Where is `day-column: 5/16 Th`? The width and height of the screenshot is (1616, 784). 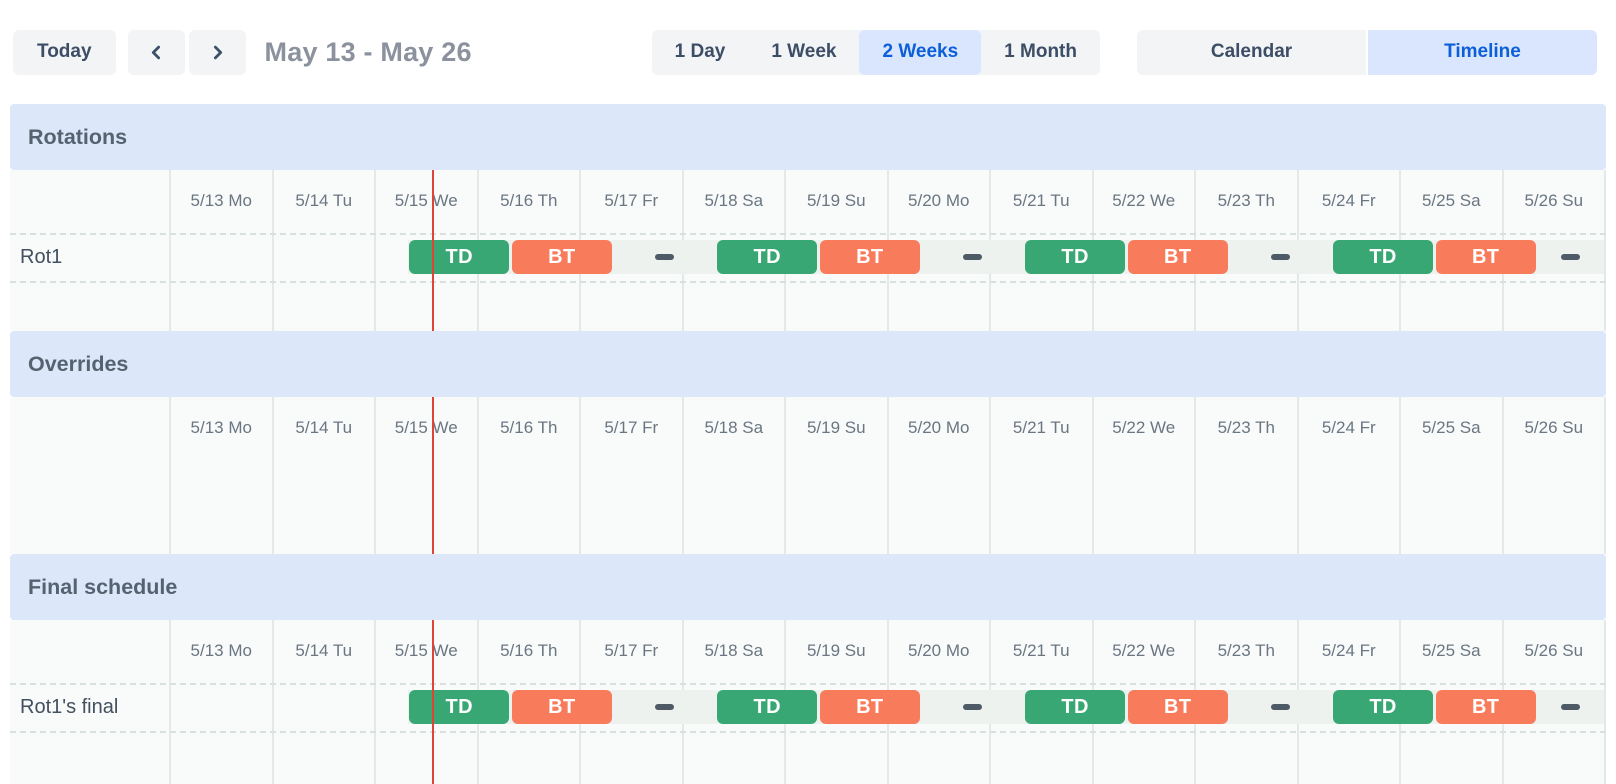 day-column: 5/16 Th is located at coordinates (528, 475).